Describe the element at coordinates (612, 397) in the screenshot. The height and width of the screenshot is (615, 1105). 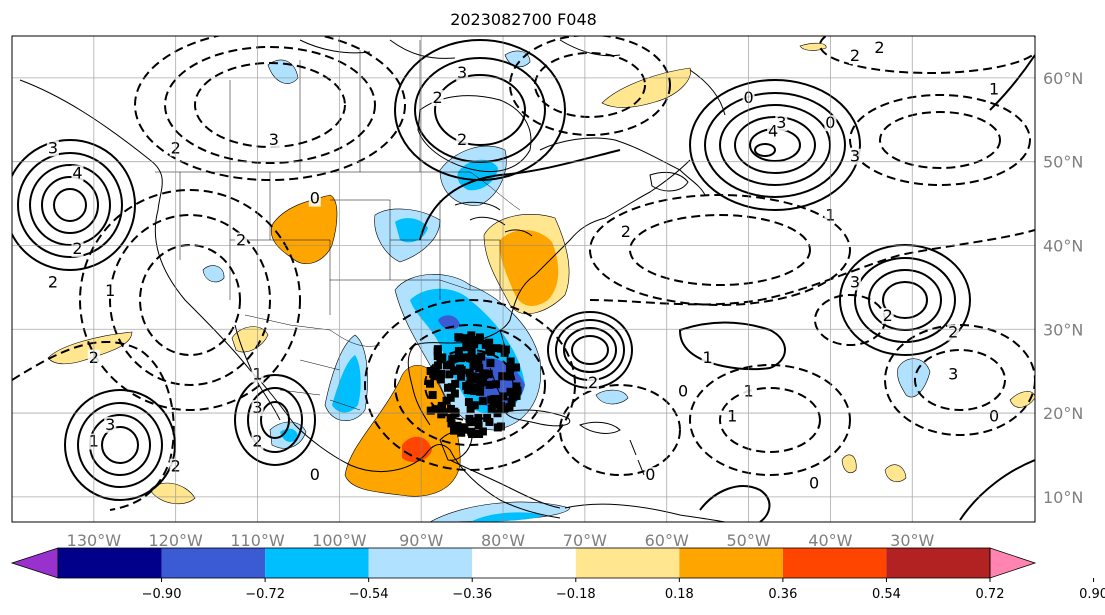
I see `shade-negative-carib` at that location.